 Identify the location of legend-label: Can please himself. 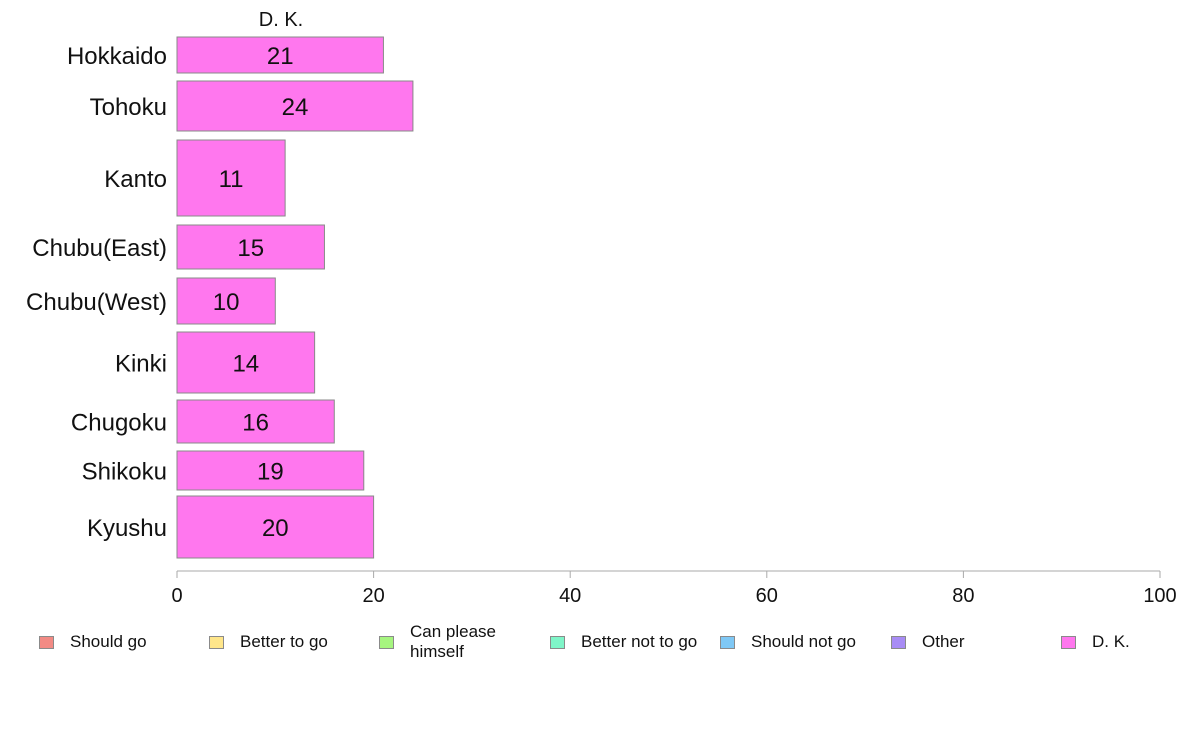
(453, 641).